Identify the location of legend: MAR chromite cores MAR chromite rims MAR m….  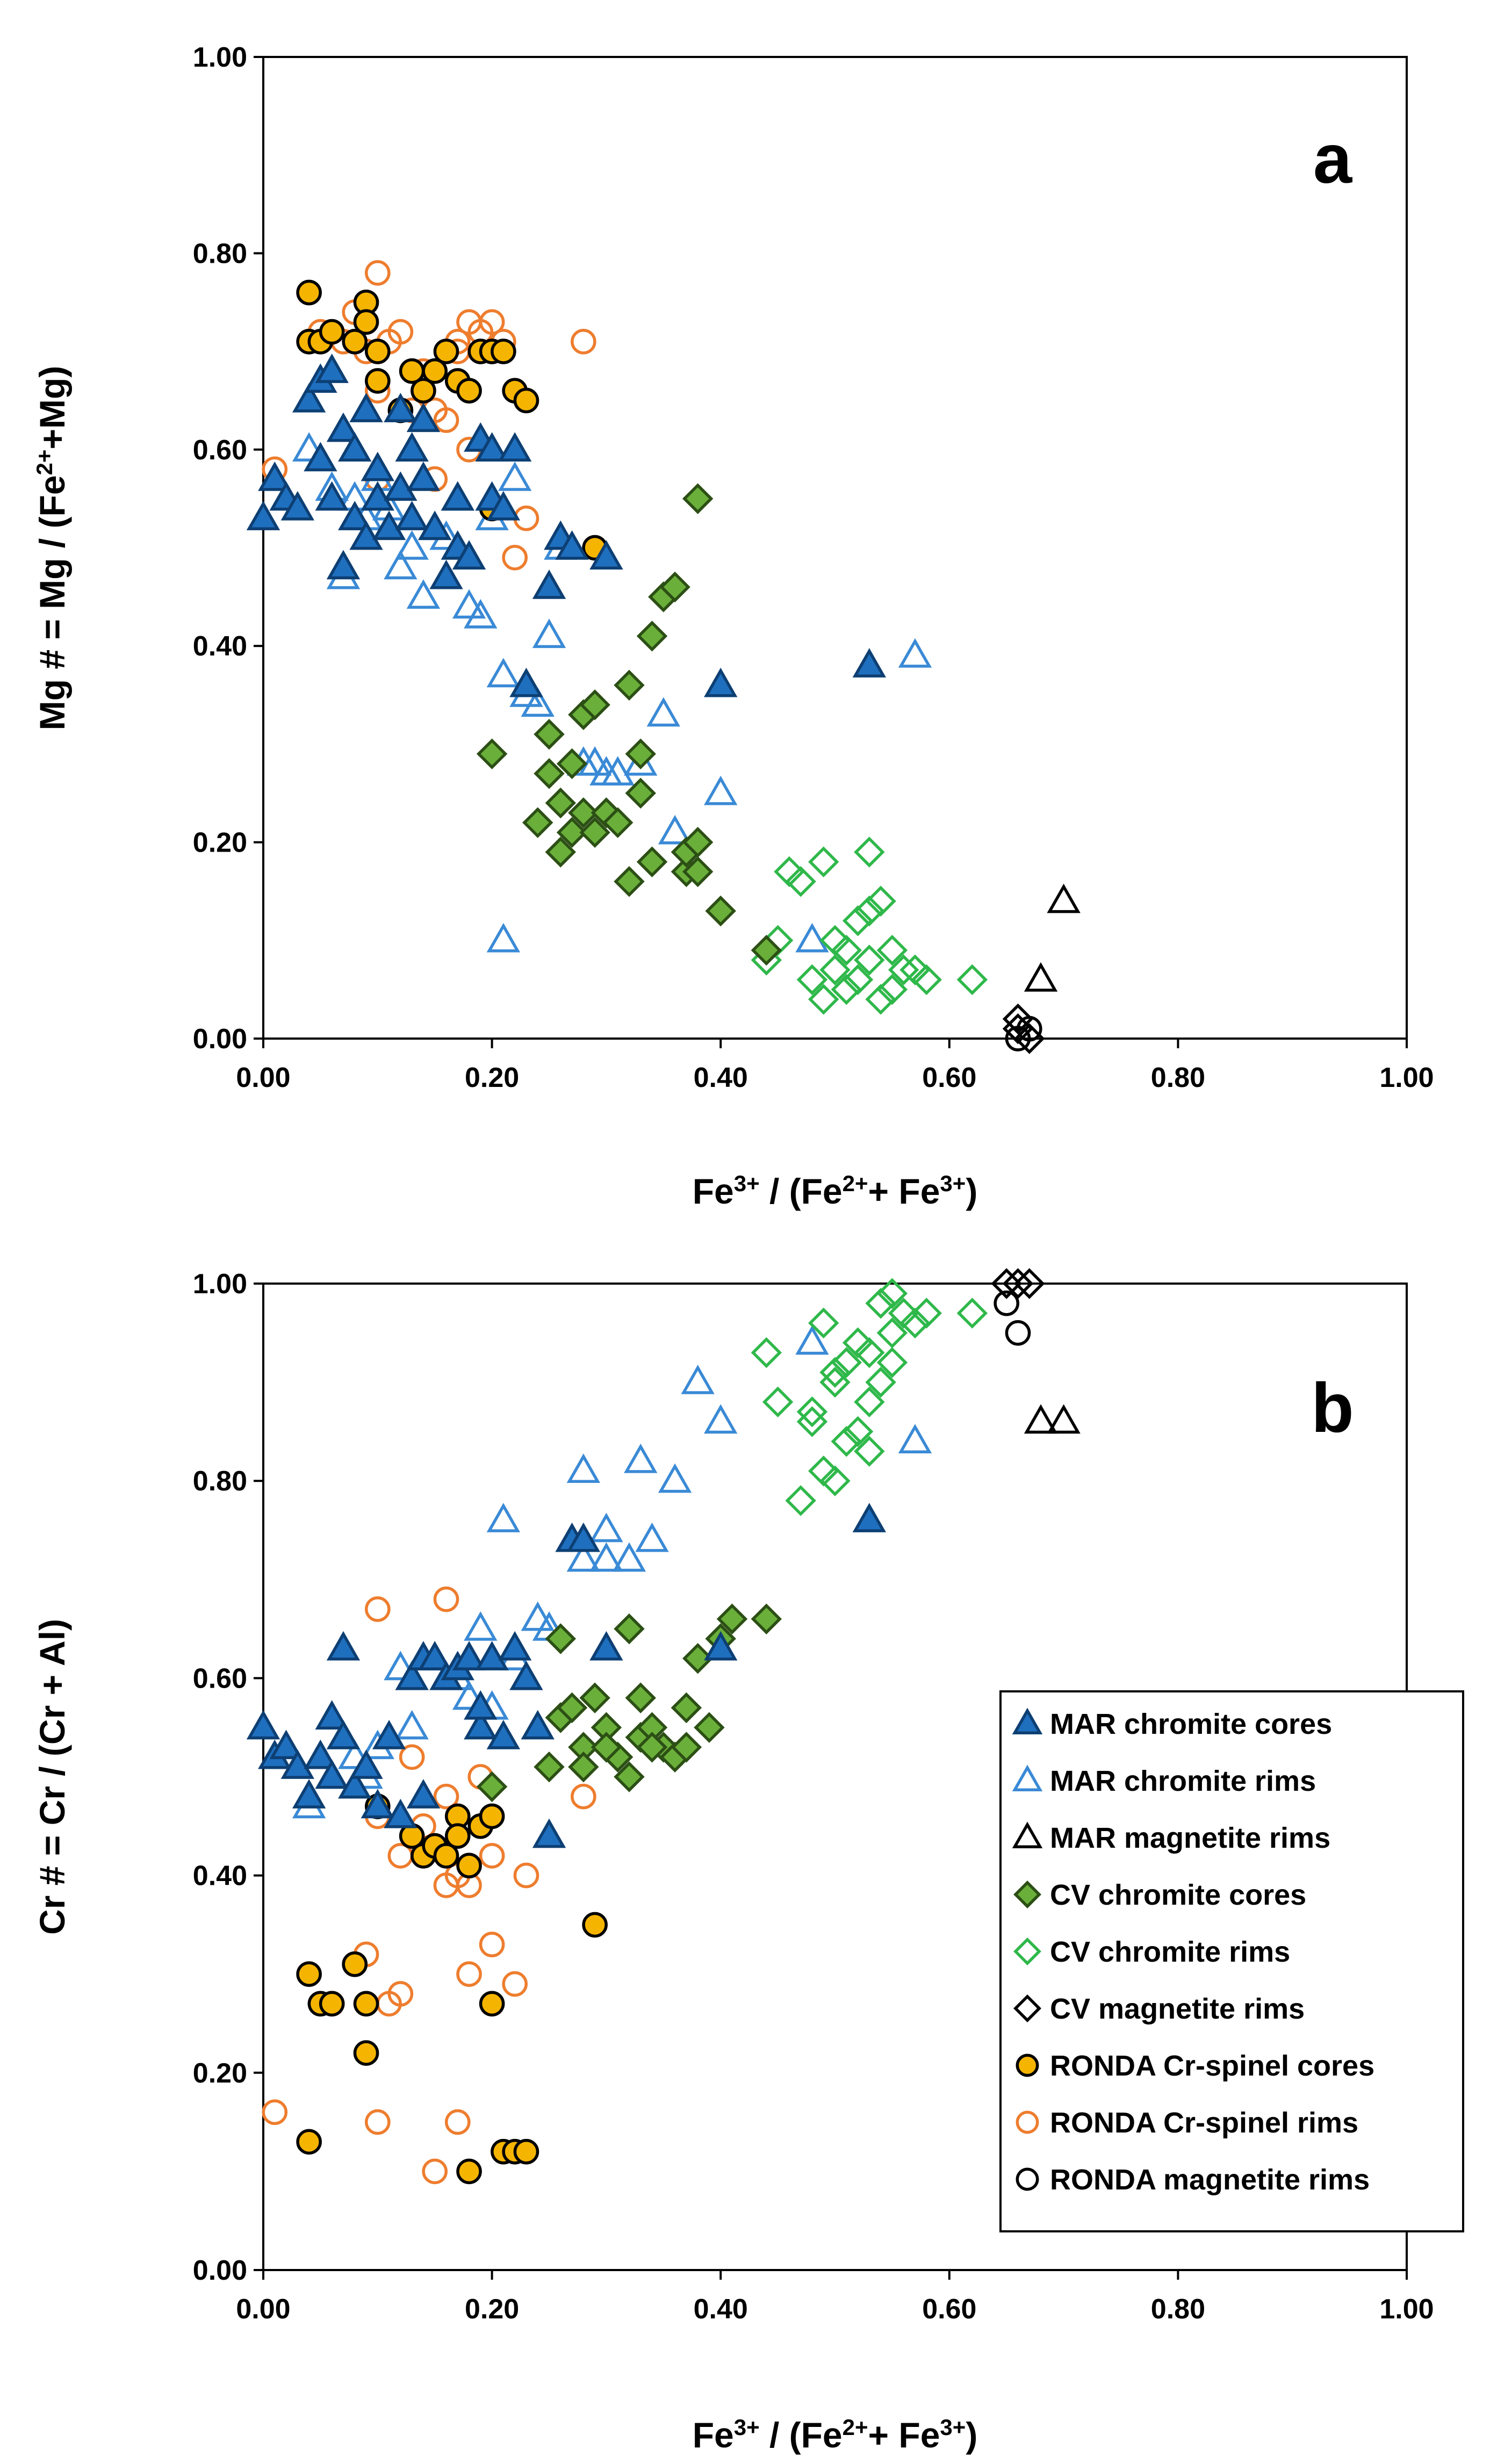
(1231, 1961).